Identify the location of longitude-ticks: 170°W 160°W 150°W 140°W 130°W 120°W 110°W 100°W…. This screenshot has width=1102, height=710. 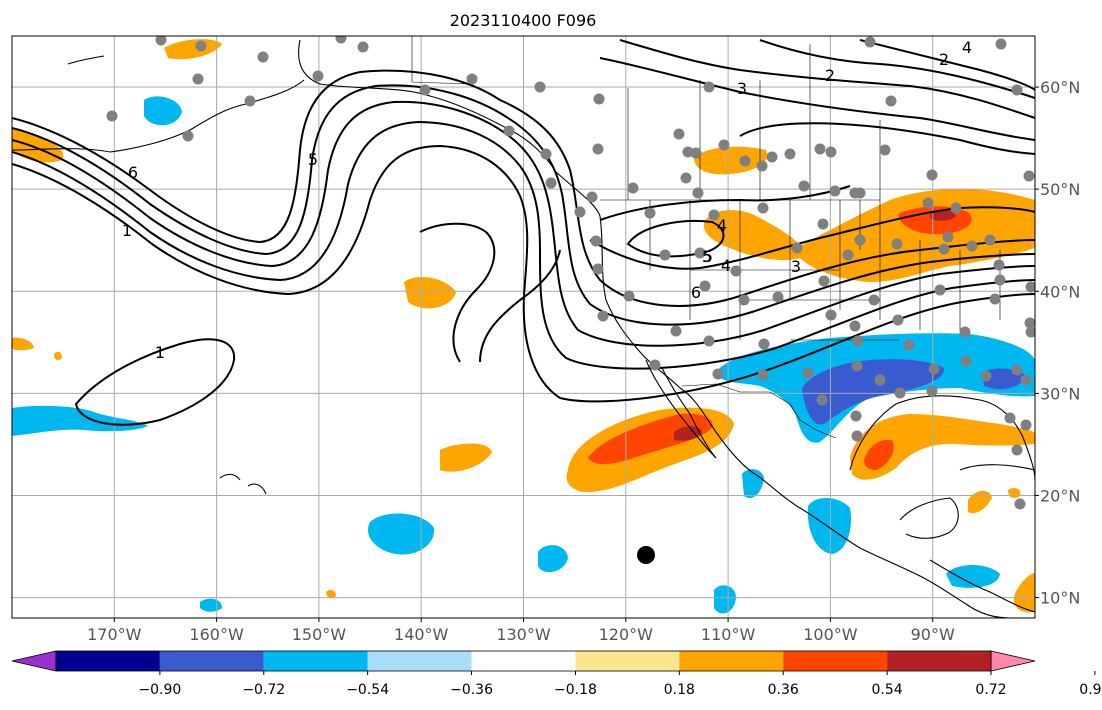
(521, 631).